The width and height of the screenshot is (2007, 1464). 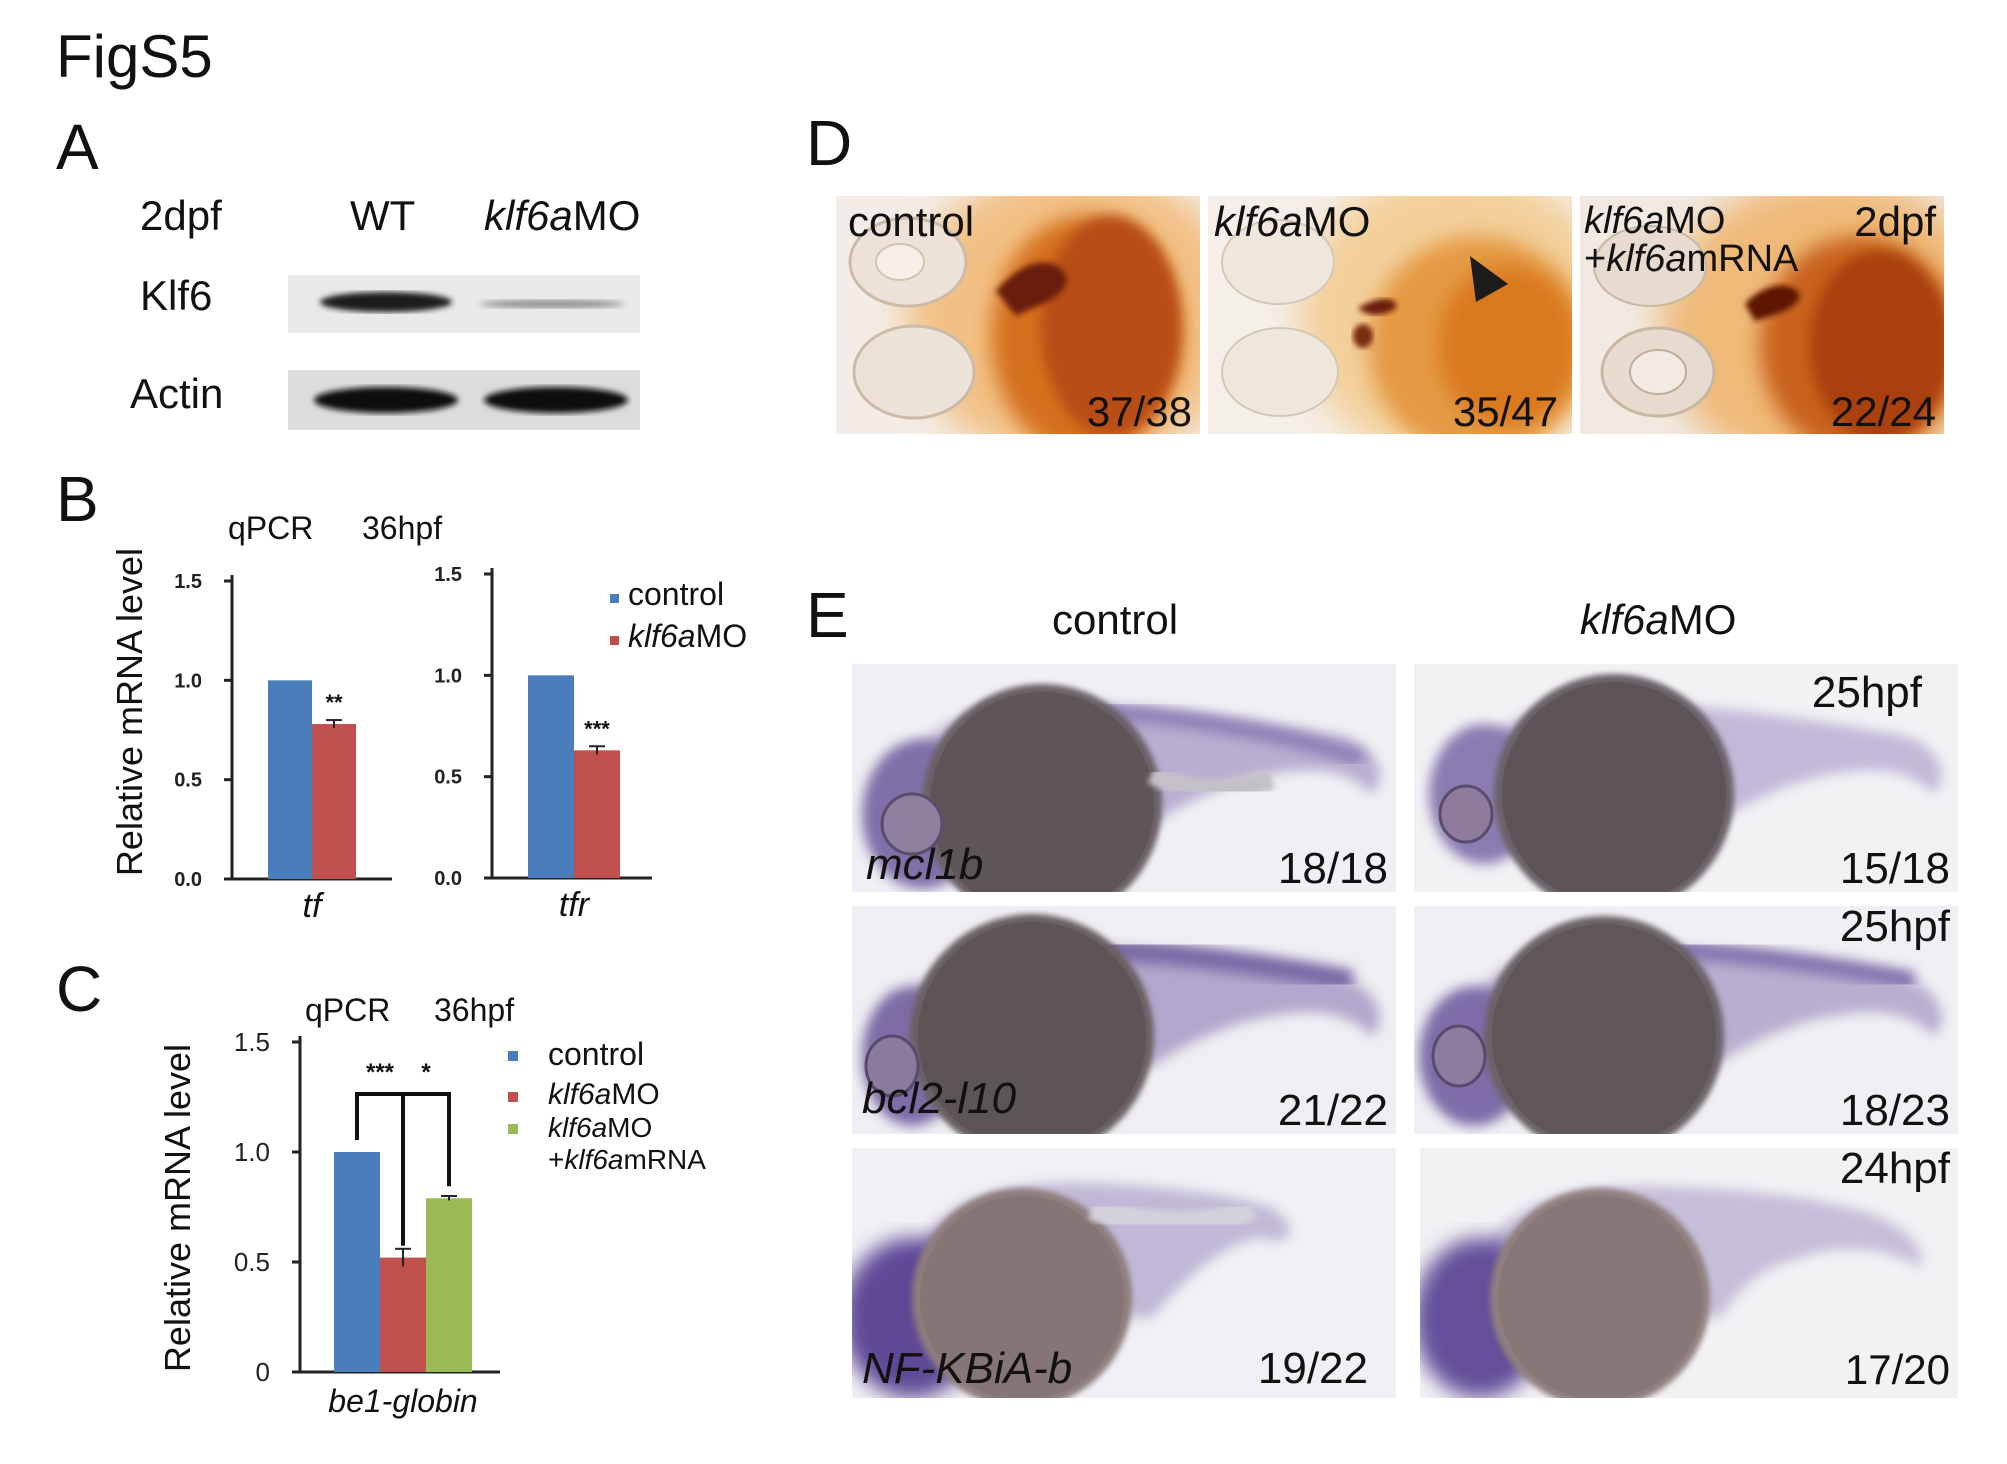 I want to click on e-row3-mo: 24hpf 17/20, so click(x=1689, y=1273).